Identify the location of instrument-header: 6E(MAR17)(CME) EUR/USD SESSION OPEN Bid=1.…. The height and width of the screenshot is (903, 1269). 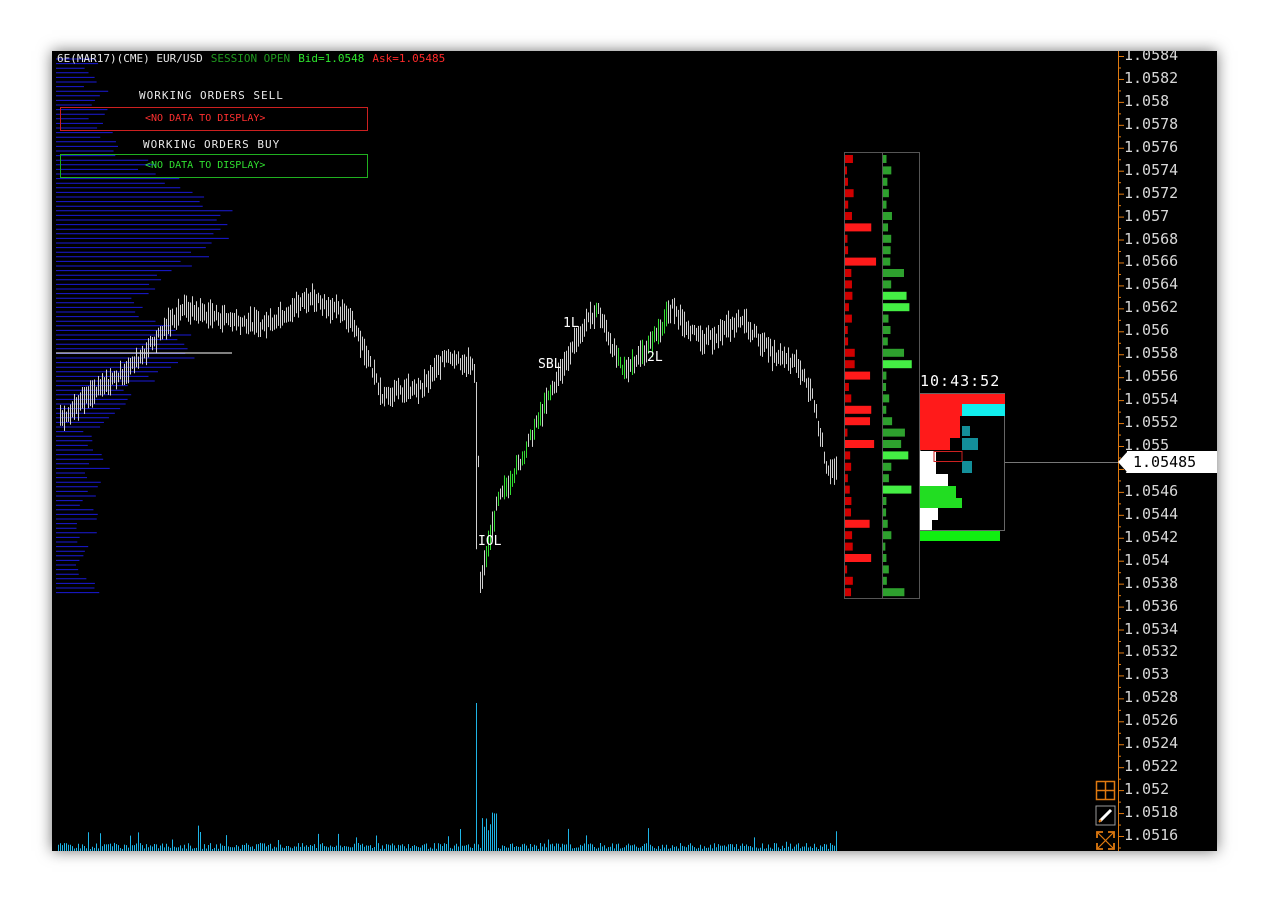
(255, 58).